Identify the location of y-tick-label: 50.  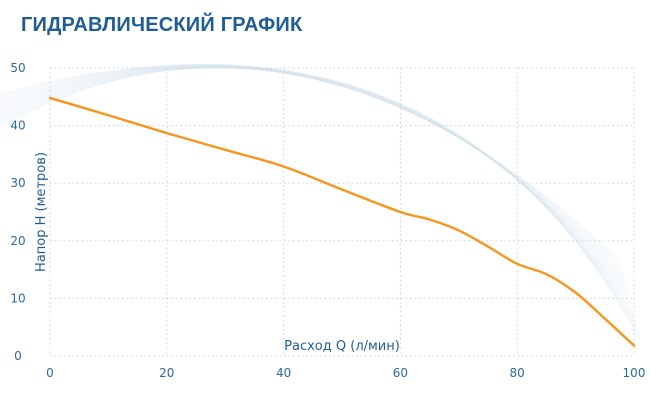
(17, 68).